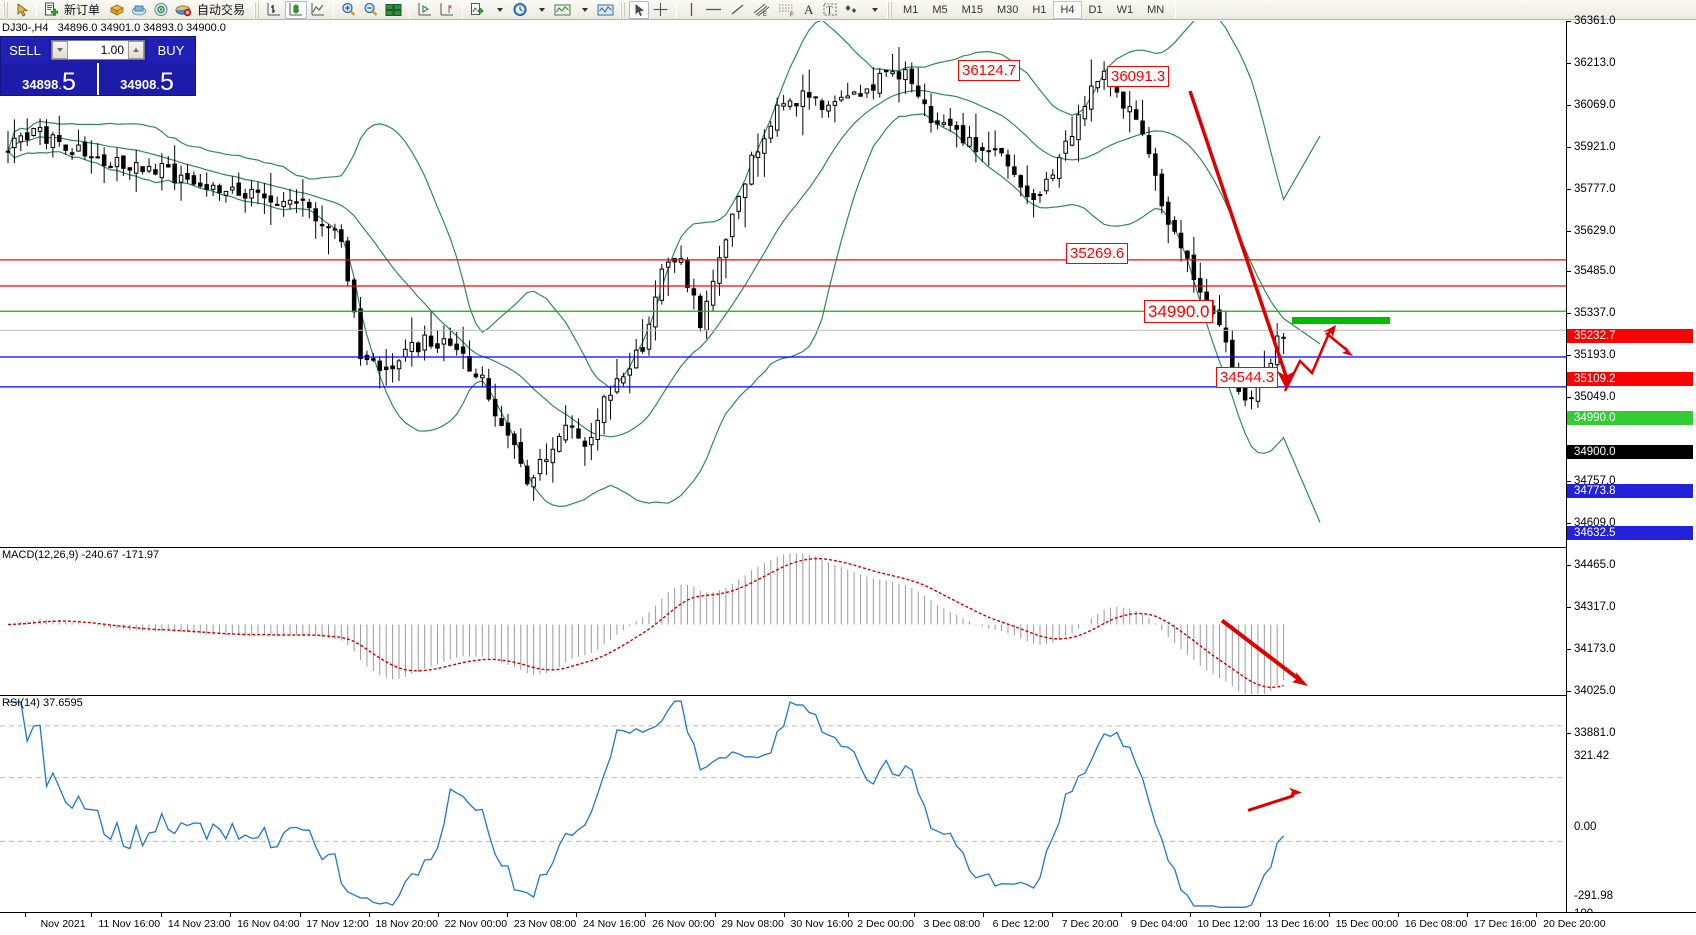 The image size is (1696, 935). Describe the element at coordinates (1247, 377) in the screenshot. I see `price-annotation-label: 34544.3` at that location.